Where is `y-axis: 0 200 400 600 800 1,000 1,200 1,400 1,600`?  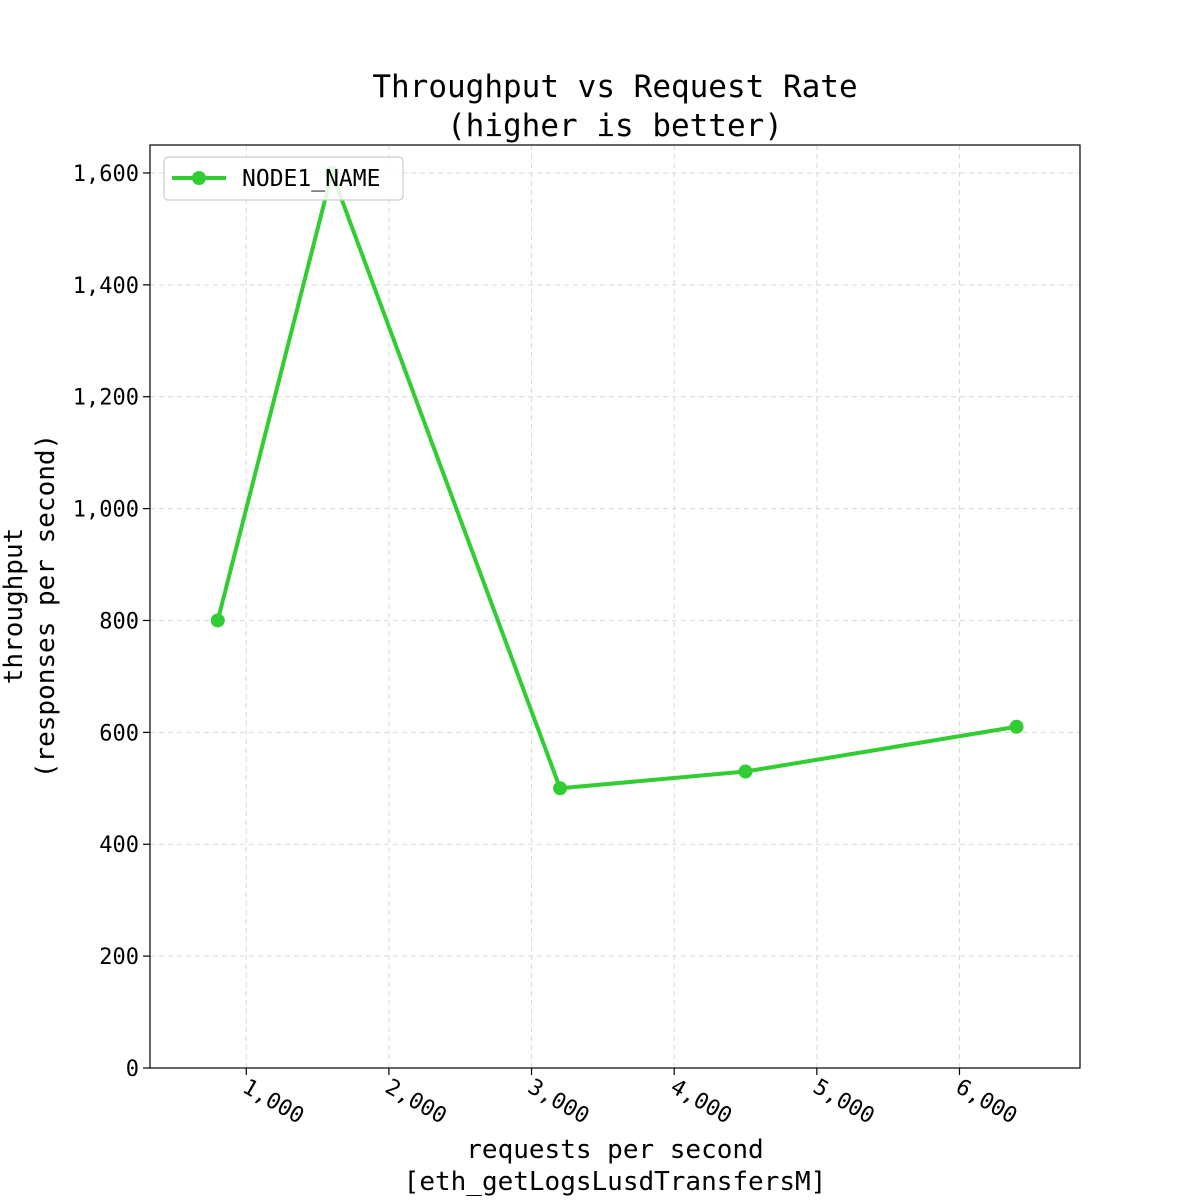
y-axis: 0 200 400 600 800 1,000 1,200 1,400 1,600 is located at coordinates (111, 622).